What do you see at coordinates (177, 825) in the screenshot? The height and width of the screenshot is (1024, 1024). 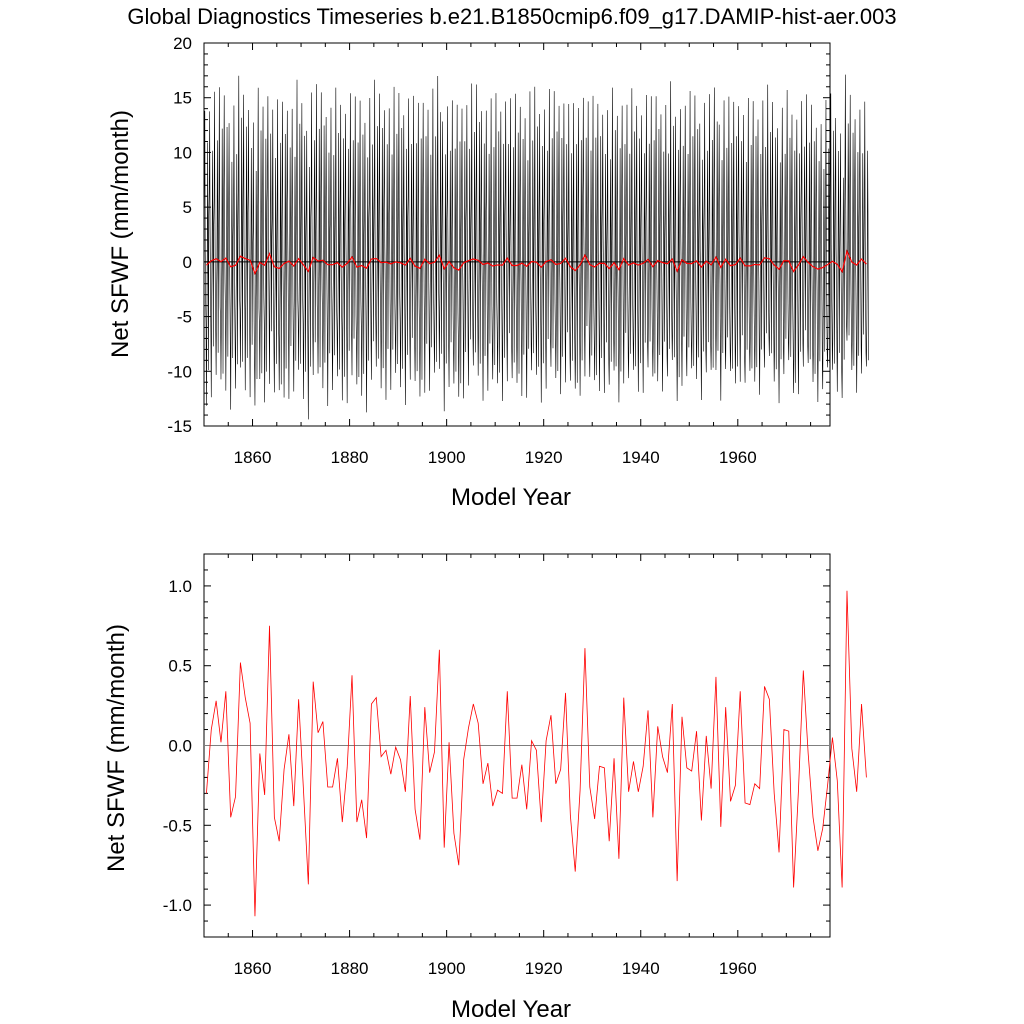 I see `y-tick-label: -0.5` at bounding box center [177, 825].